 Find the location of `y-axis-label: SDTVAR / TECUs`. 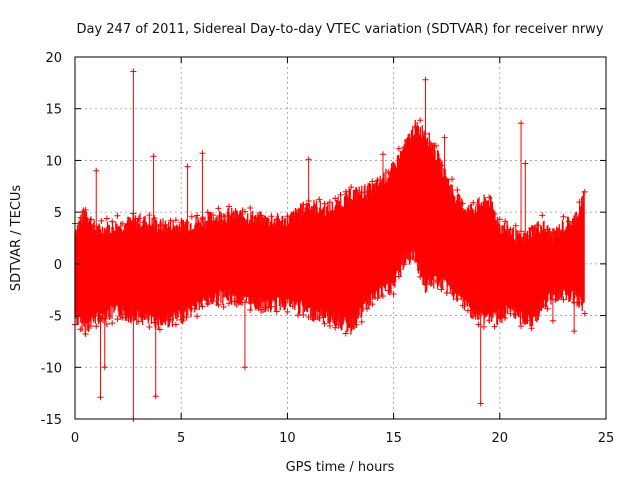

y-axis-label: SDTVAR / TECUs is located at coordinates (16, 238).